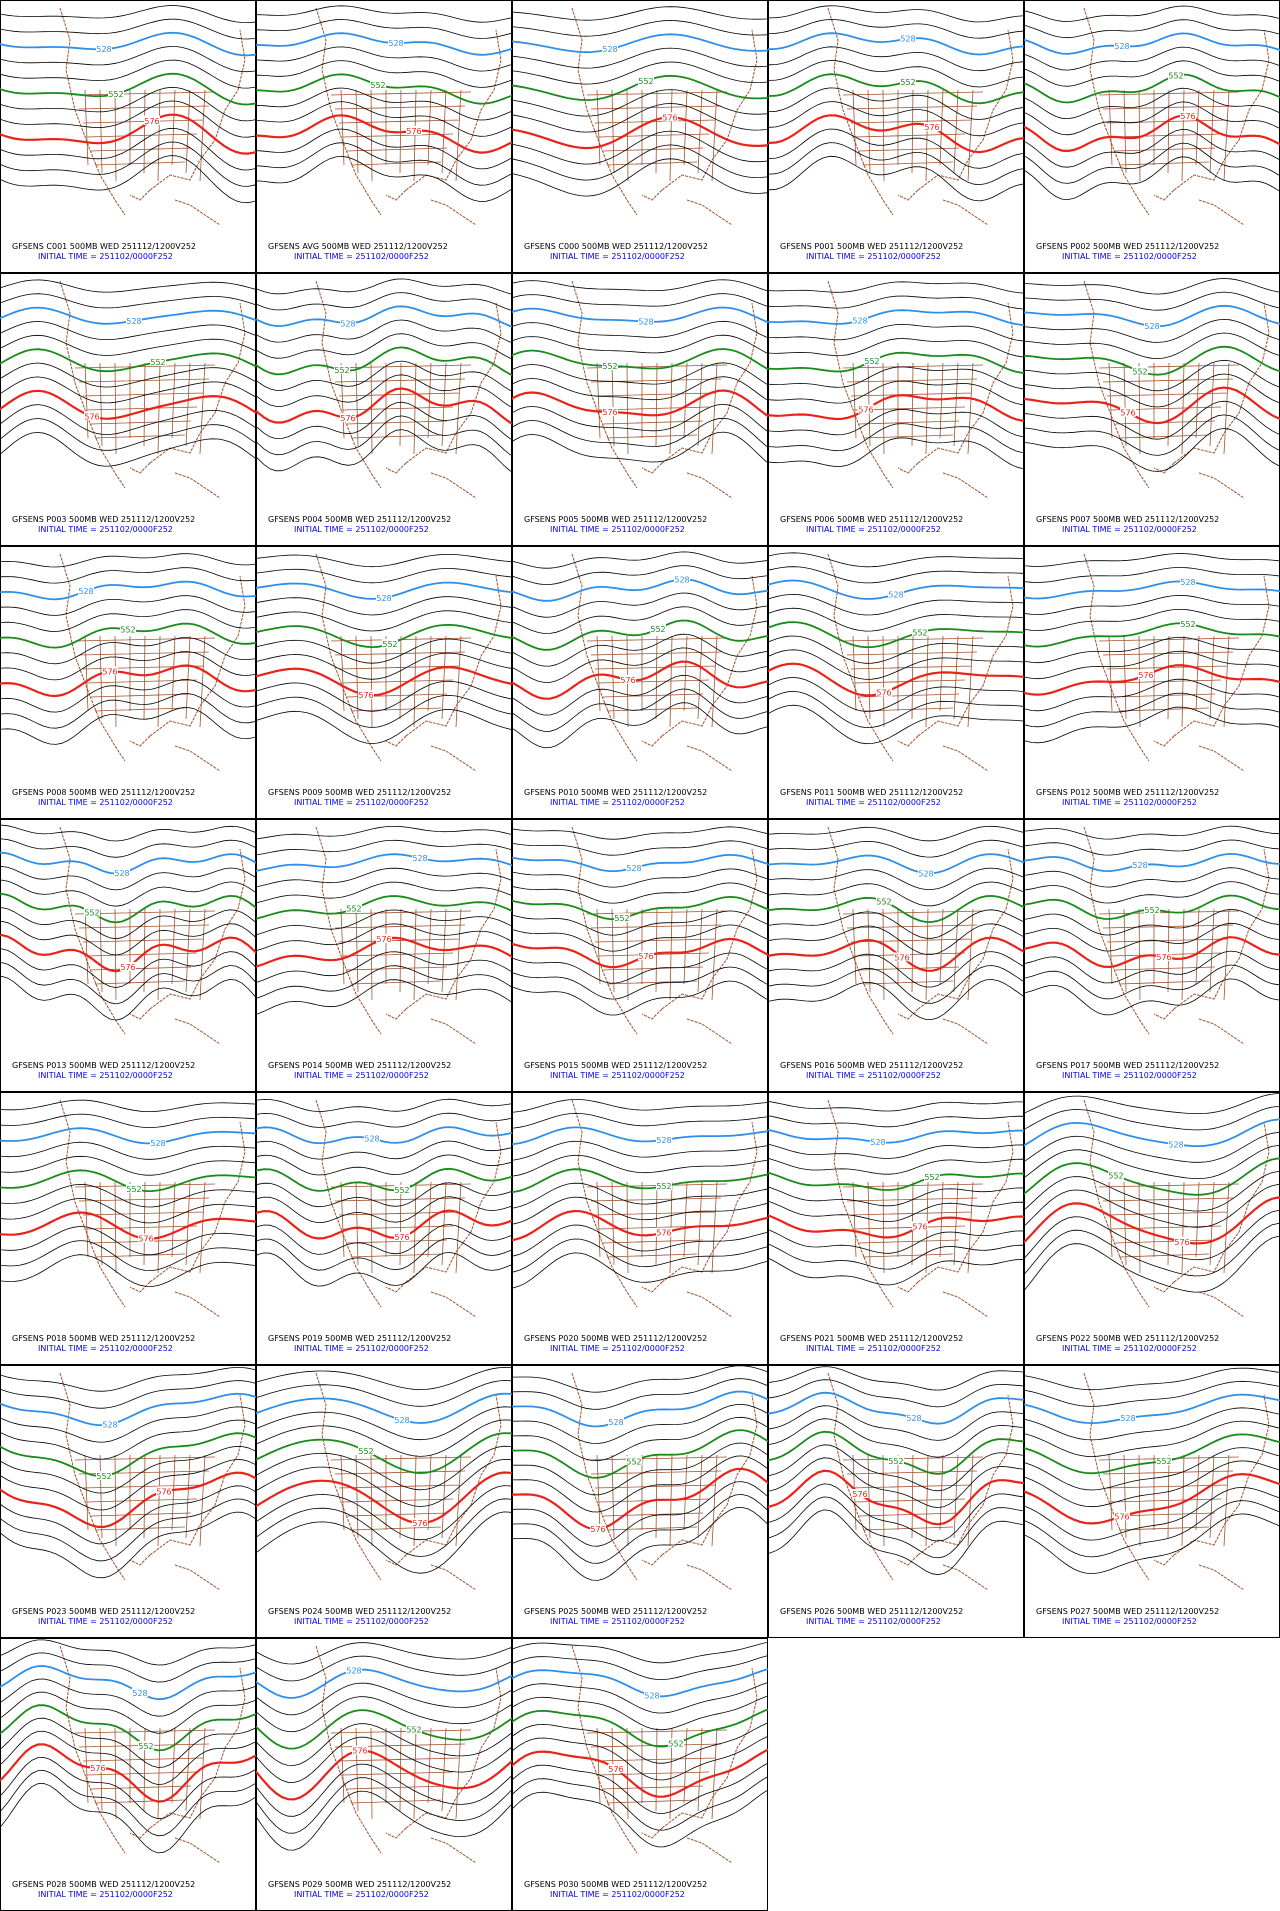 The image size is (1280, 1911). I want to click on state-lines, so click(145, 1227).